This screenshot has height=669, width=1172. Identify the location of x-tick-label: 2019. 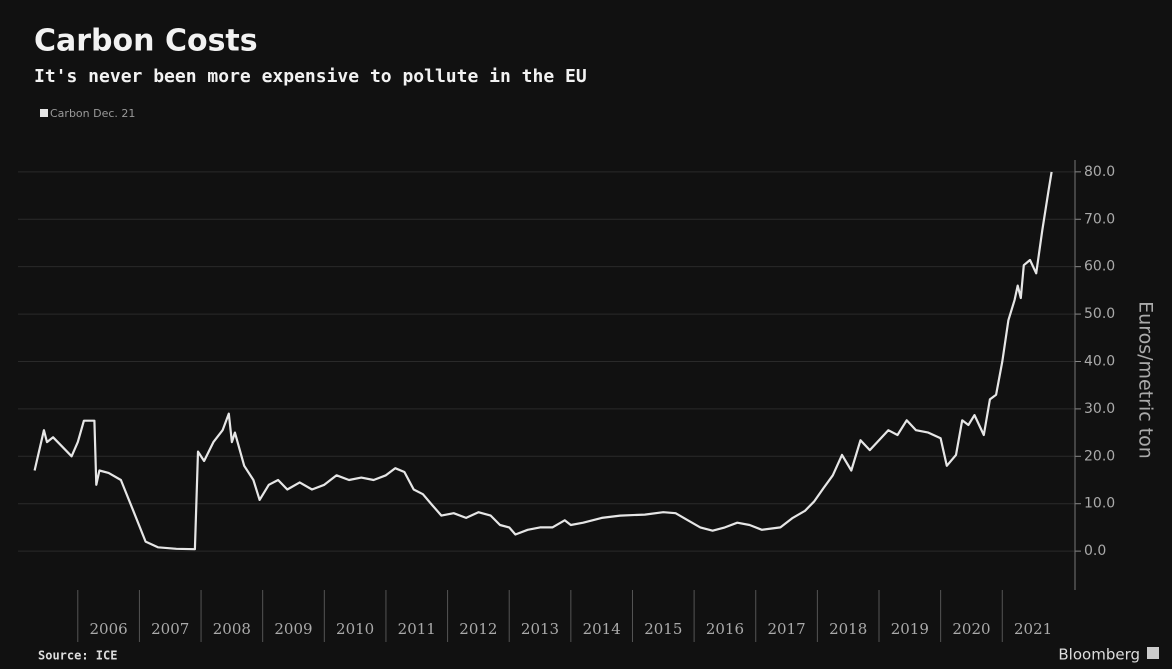
(910, 629).